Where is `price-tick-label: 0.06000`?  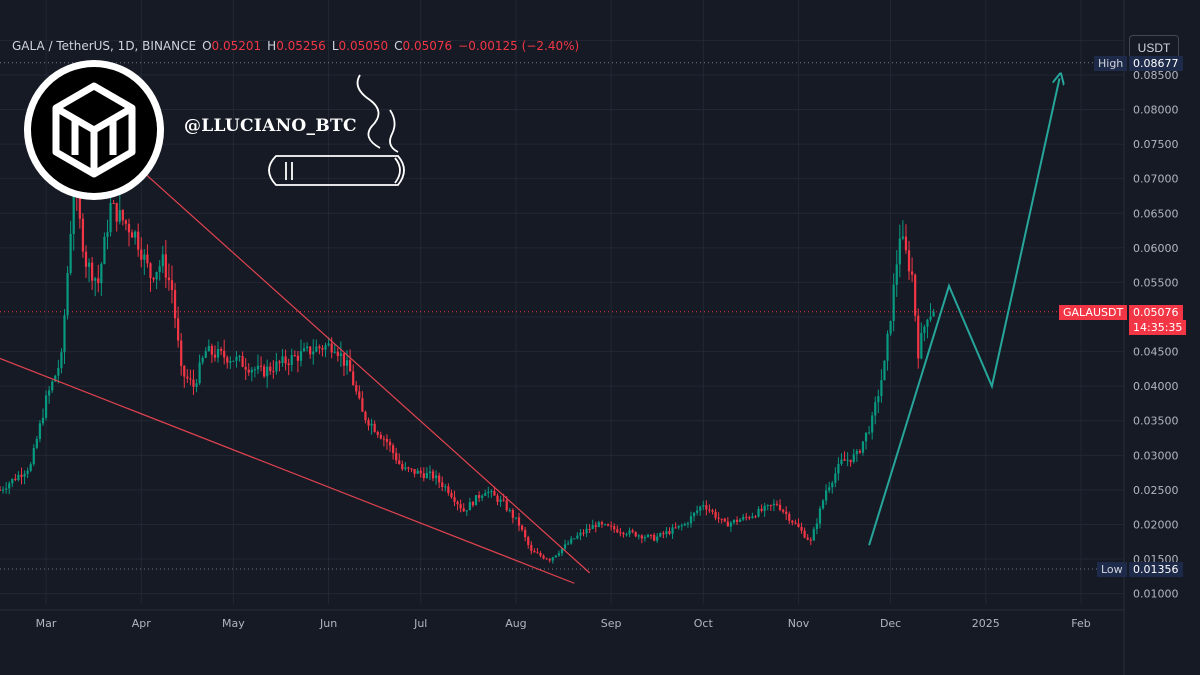 price-tick-label: 0.06000 is located at coordinates (1156, 248).